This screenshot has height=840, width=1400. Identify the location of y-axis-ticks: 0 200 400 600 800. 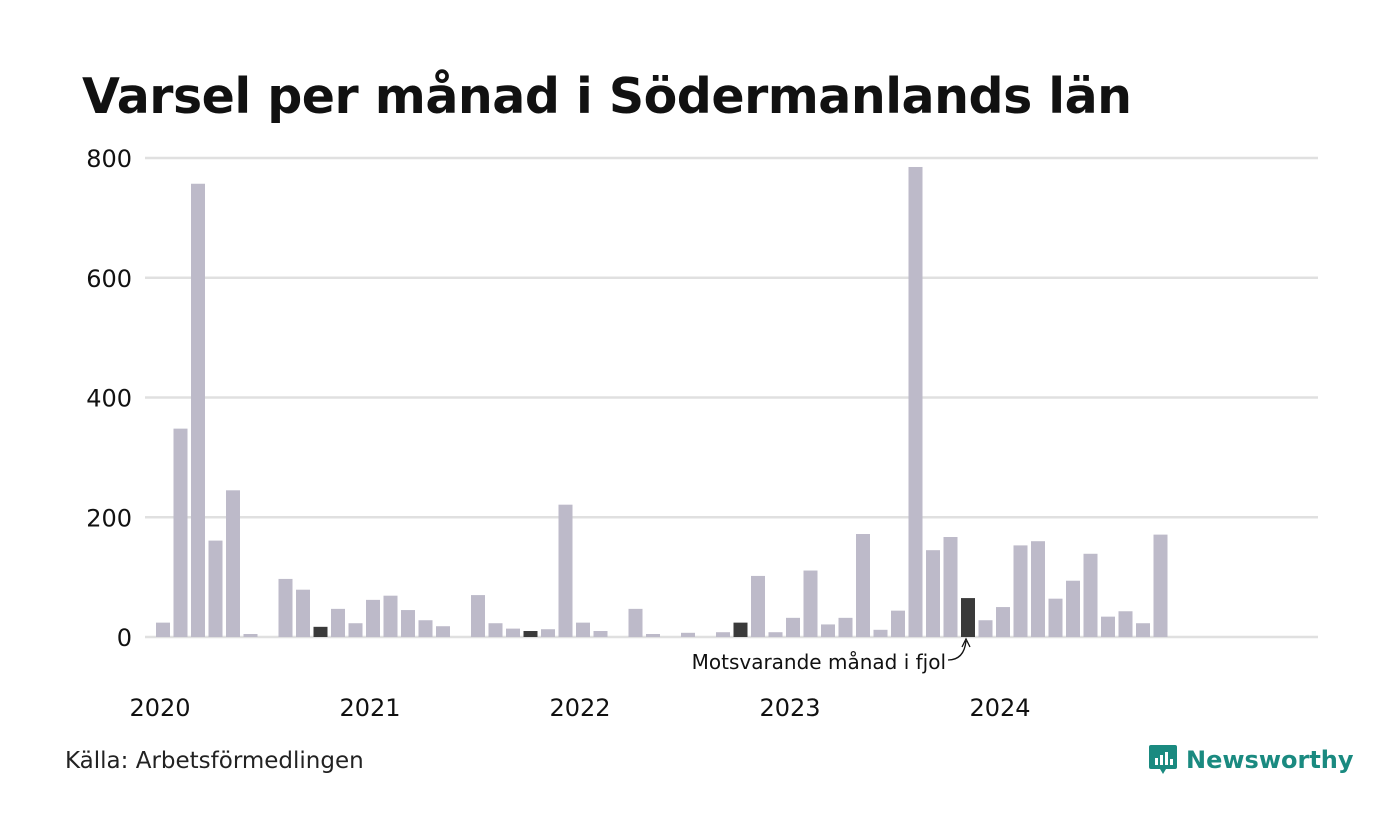
(109, 398).